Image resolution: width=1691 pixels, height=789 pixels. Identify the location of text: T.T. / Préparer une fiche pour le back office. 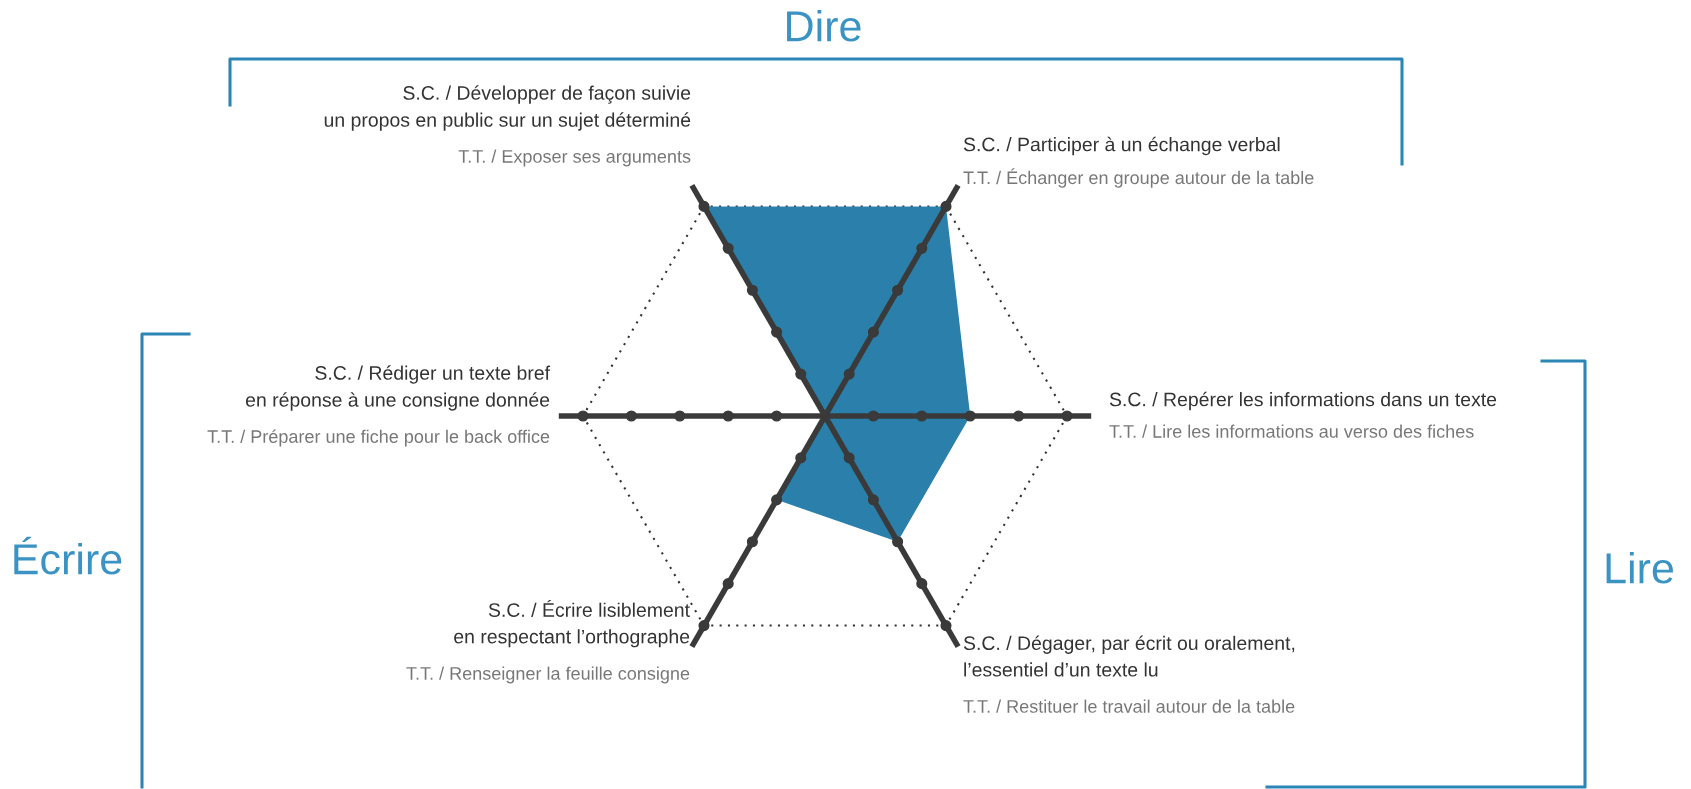
(378, 438).